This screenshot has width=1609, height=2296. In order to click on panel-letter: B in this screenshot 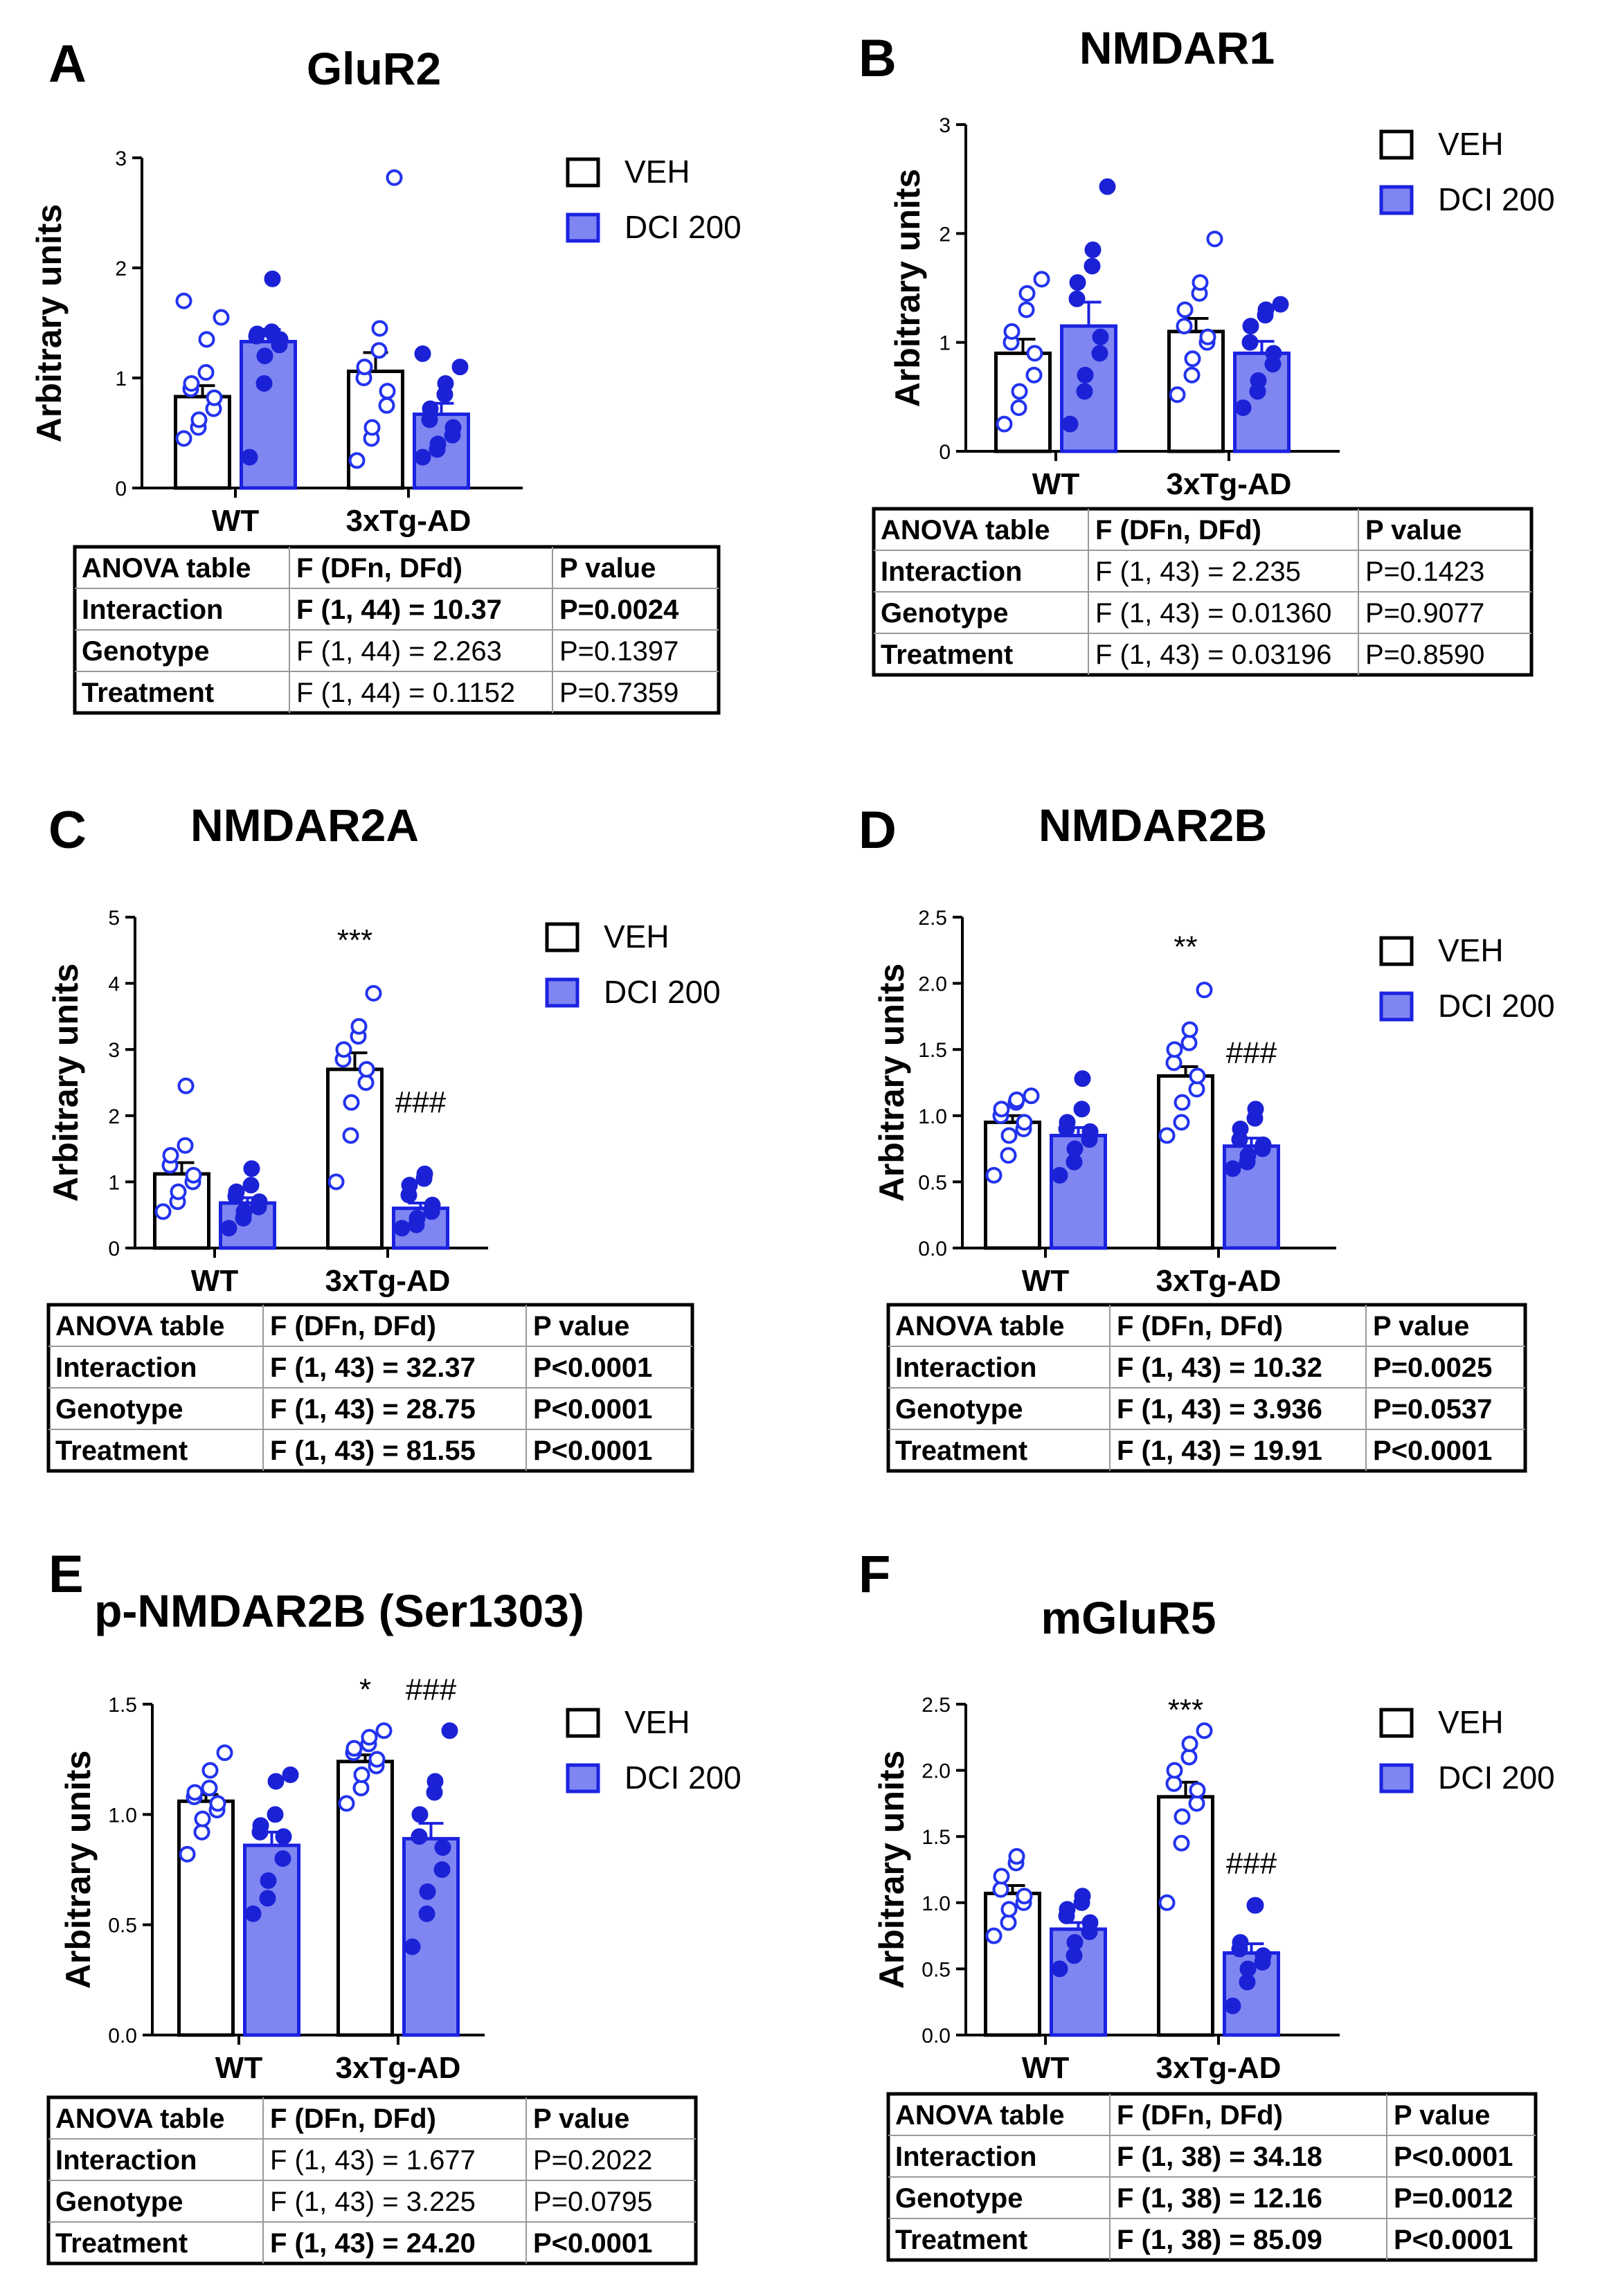, I will do `click(878, 58)`.